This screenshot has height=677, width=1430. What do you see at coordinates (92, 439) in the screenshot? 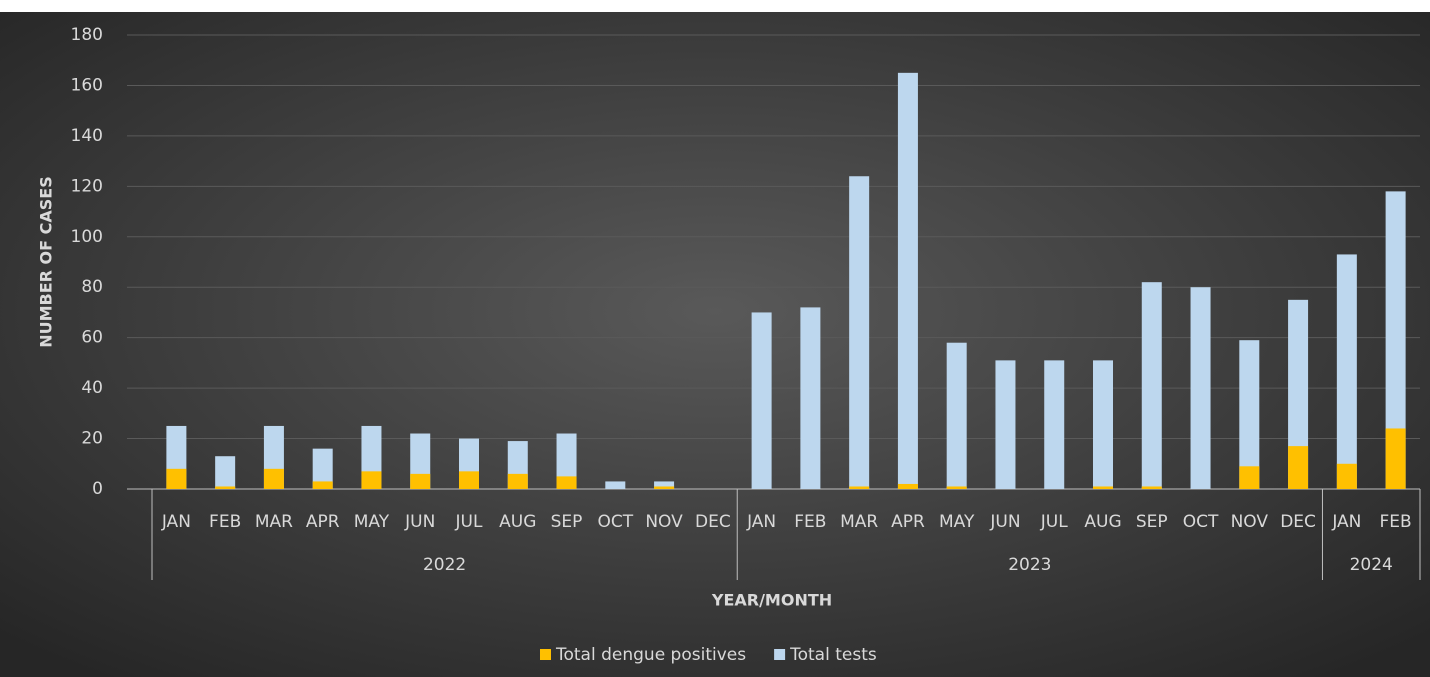
I see `y-tick-label: 20` at bounding box center [92, 439].